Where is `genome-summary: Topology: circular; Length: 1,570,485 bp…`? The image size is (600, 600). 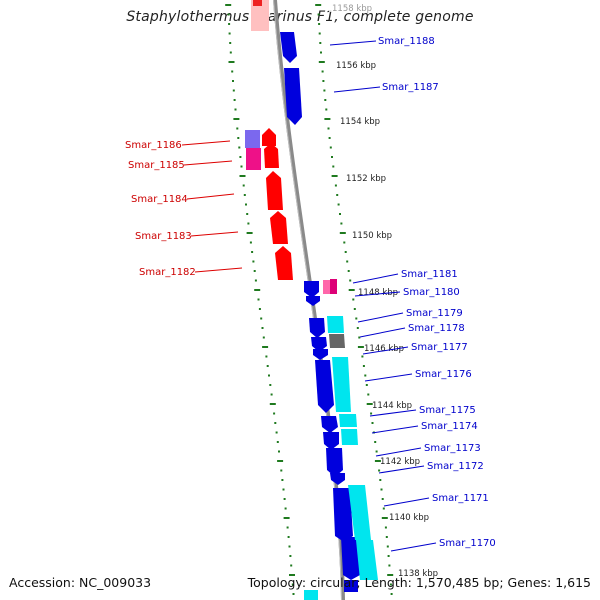 genome-summary: Topology: circular; Length: 1,570,485 bp… is located at coordinates (419, 582).